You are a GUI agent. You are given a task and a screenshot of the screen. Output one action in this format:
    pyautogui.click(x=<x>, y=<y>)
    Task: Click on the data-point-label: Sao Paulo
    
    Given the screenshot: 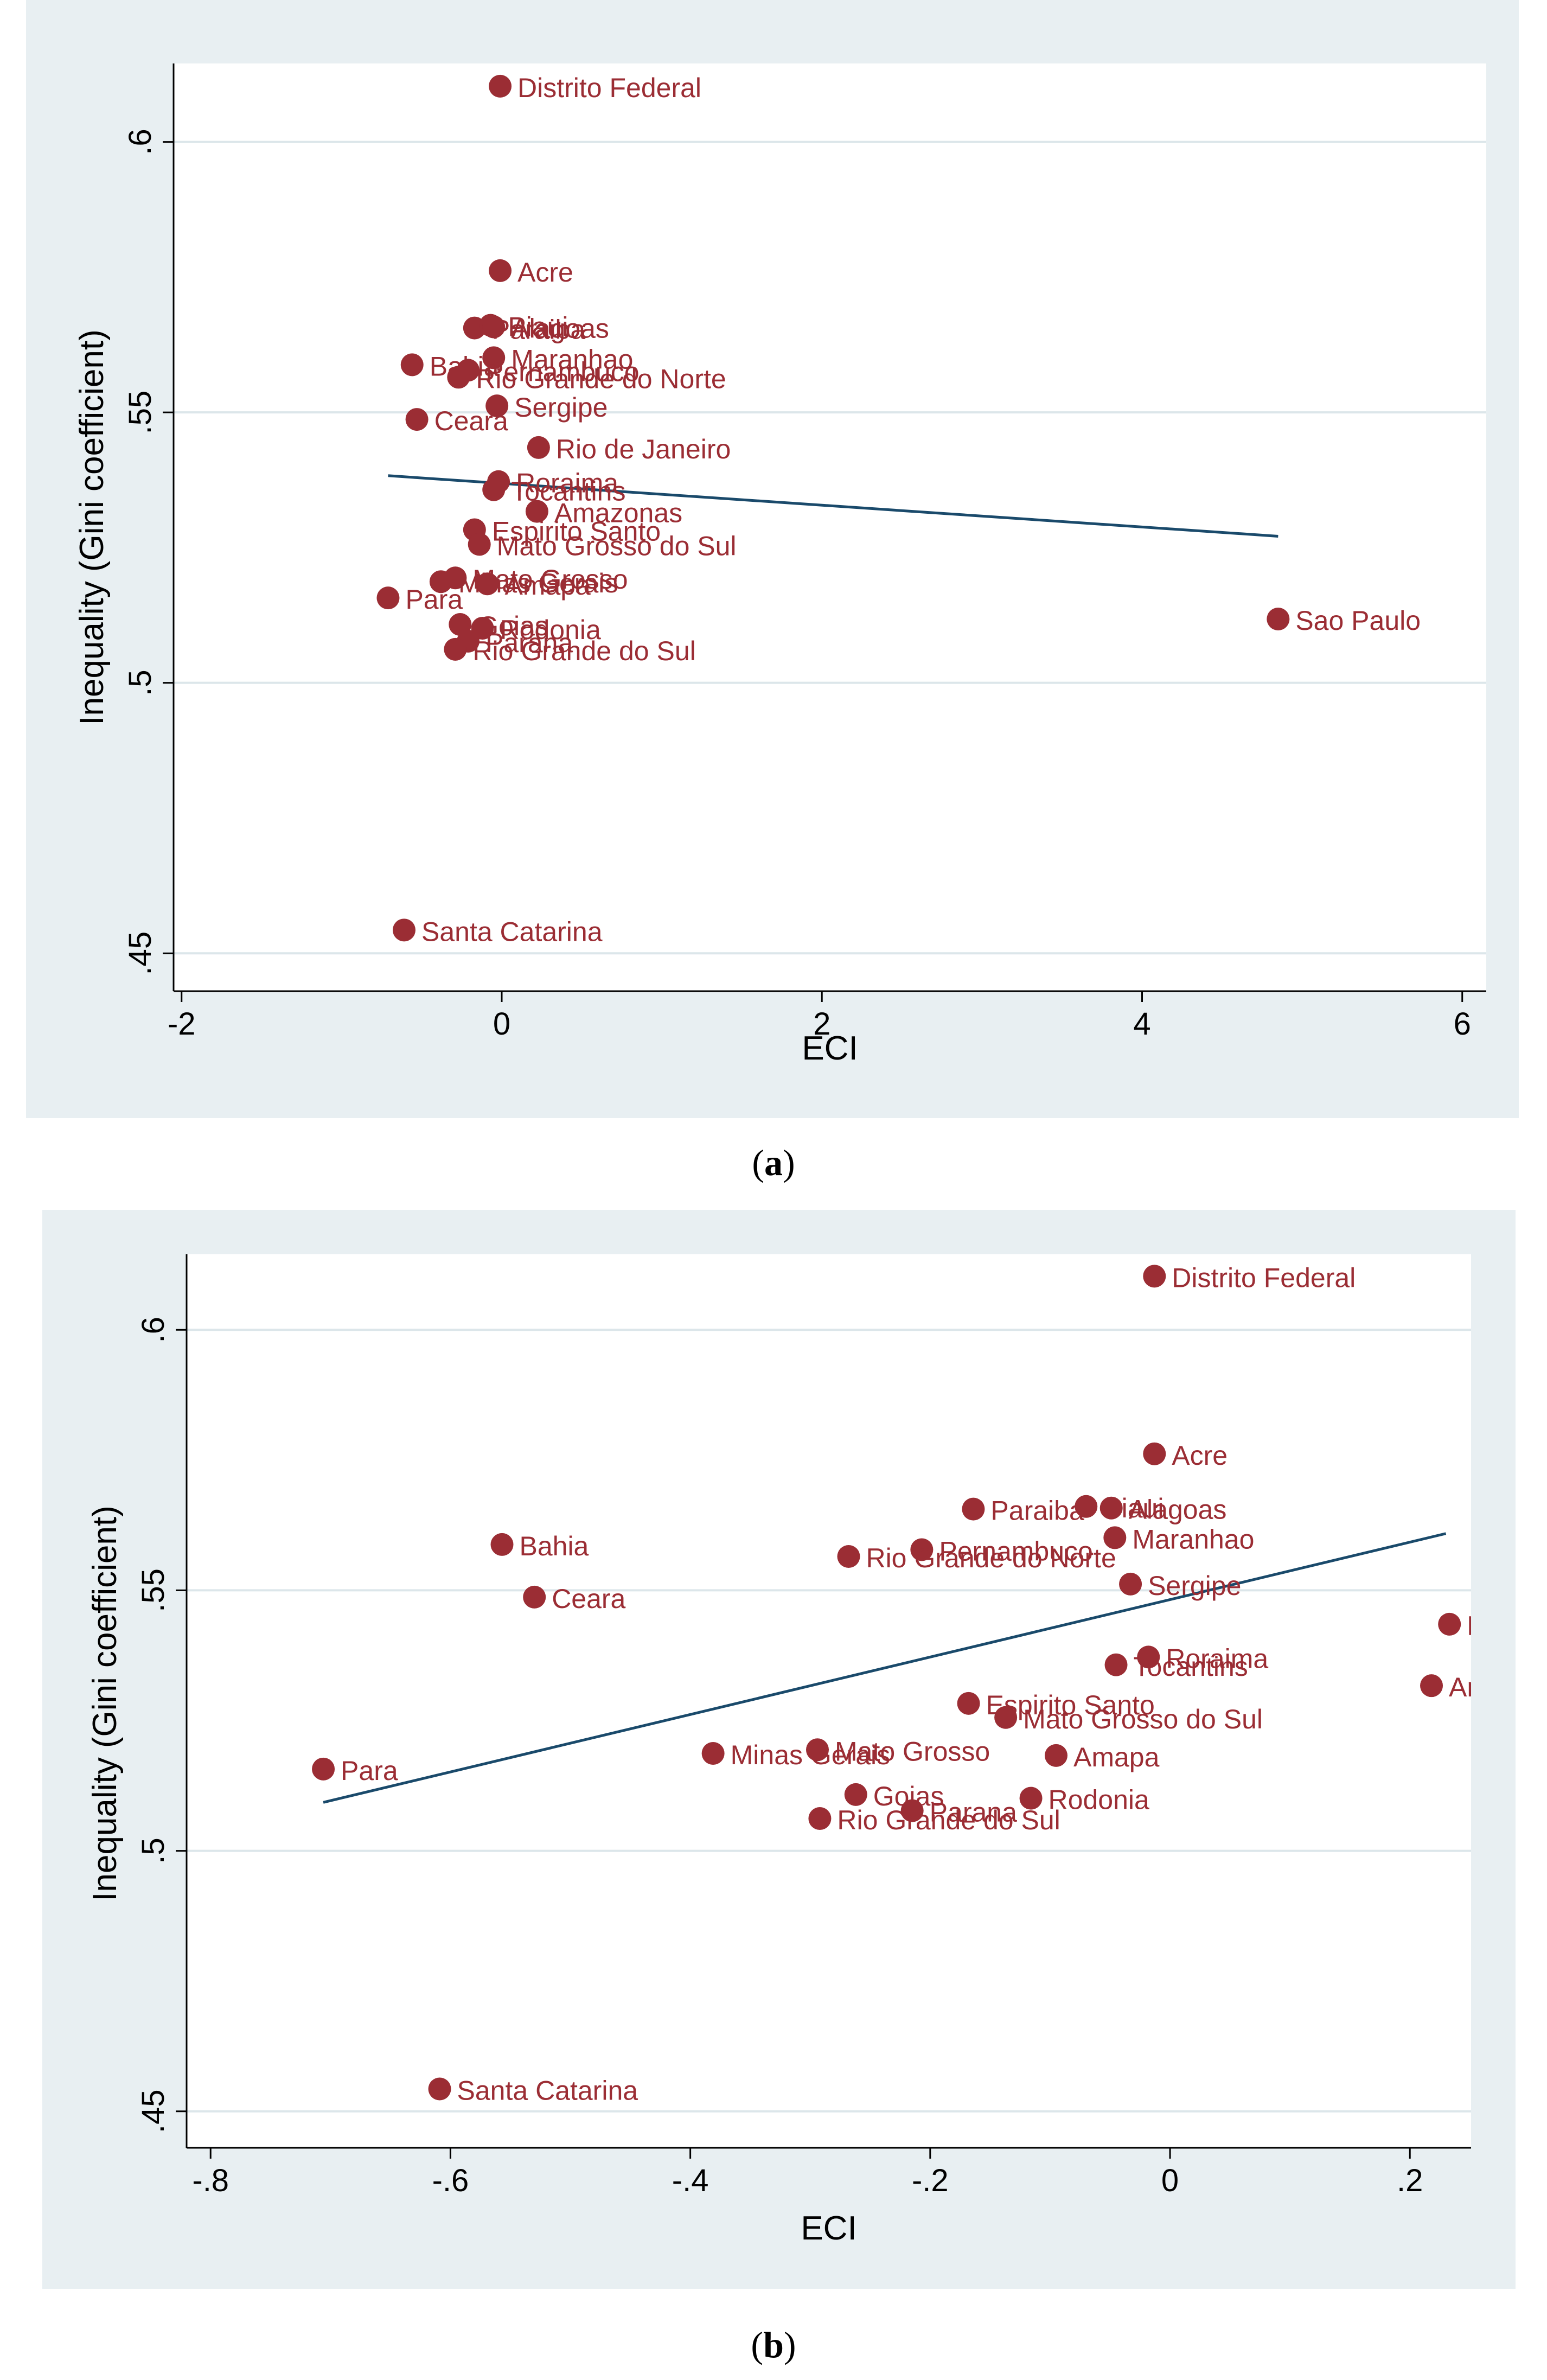 What is the action you would take?
    pyautogui.click(x=1358, y=620)
    